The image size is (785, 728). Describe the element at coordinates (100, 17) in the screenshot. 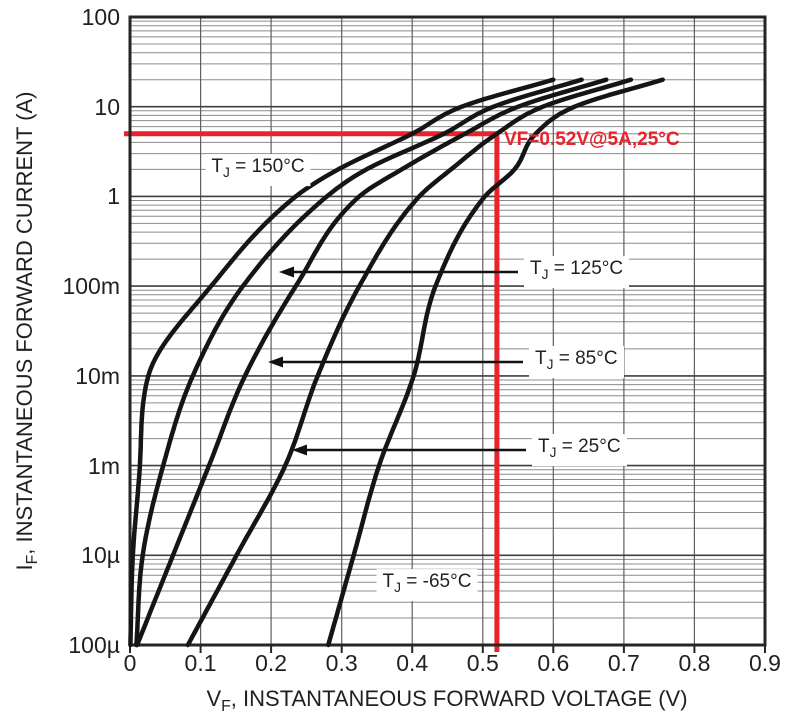

I see `y-axis-tick-label-100: 100` at that location.